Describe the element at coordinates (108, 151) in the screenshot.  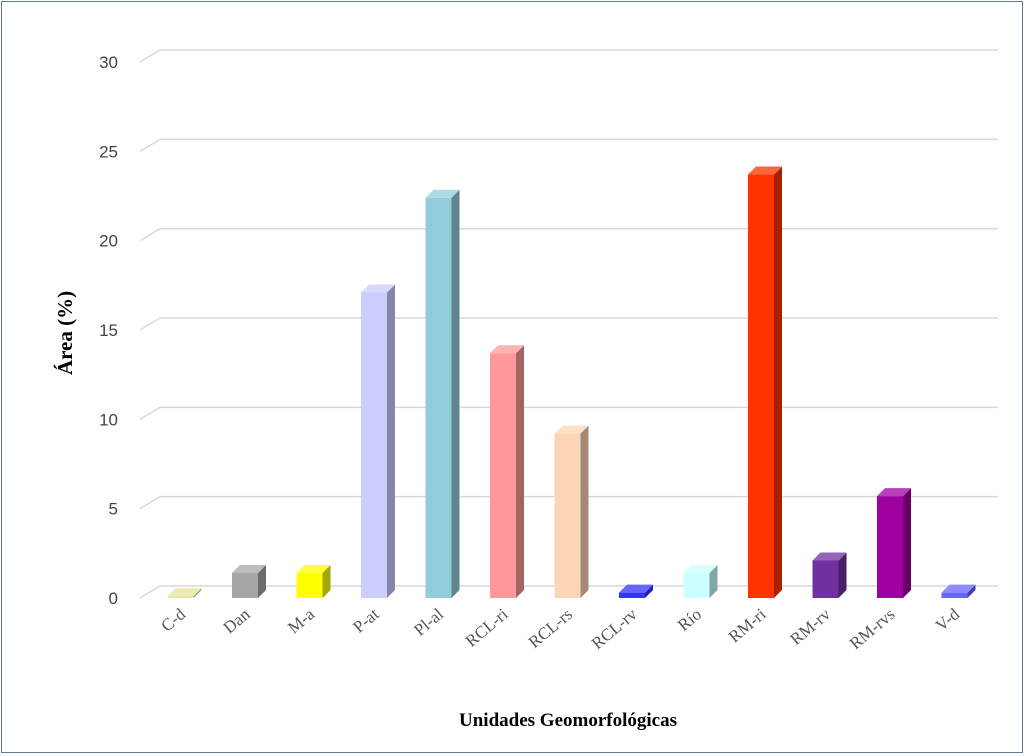
I see `y-tick-label: 25` at that location.